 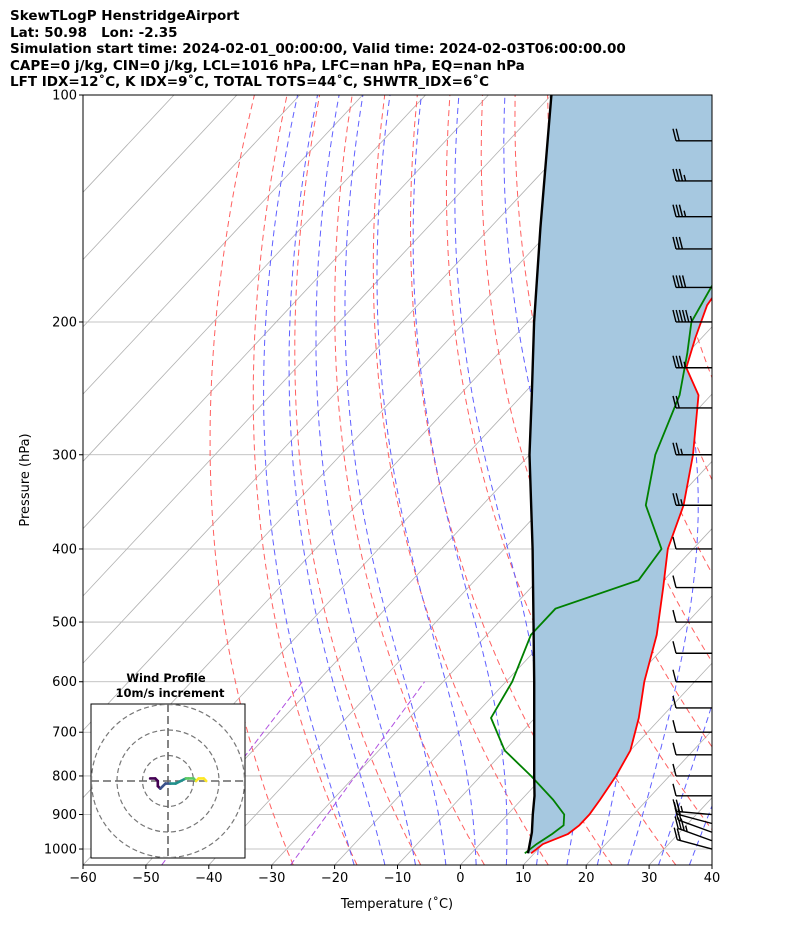 I want to click on inset-title: Wind Profile, so click(x=166, y=678).